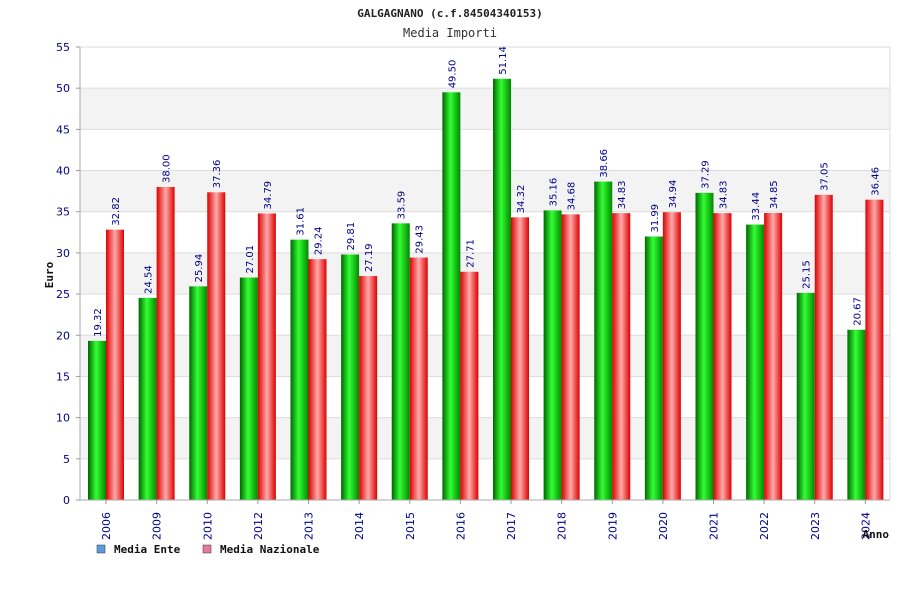 This screenshot has width=900, height=600. I want to click on bar-value-label: 34.32, so click(521, 199).